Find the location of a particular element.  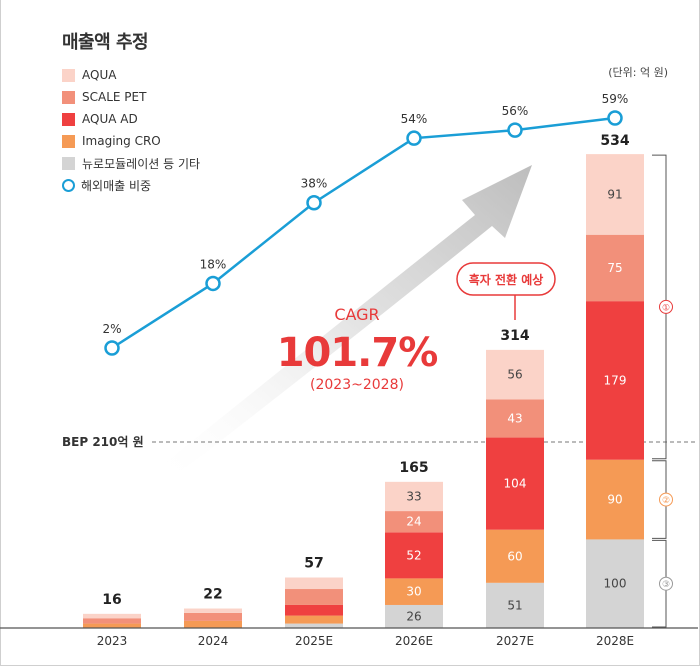

legend-marker-icon is located at coordinates (68, 185).